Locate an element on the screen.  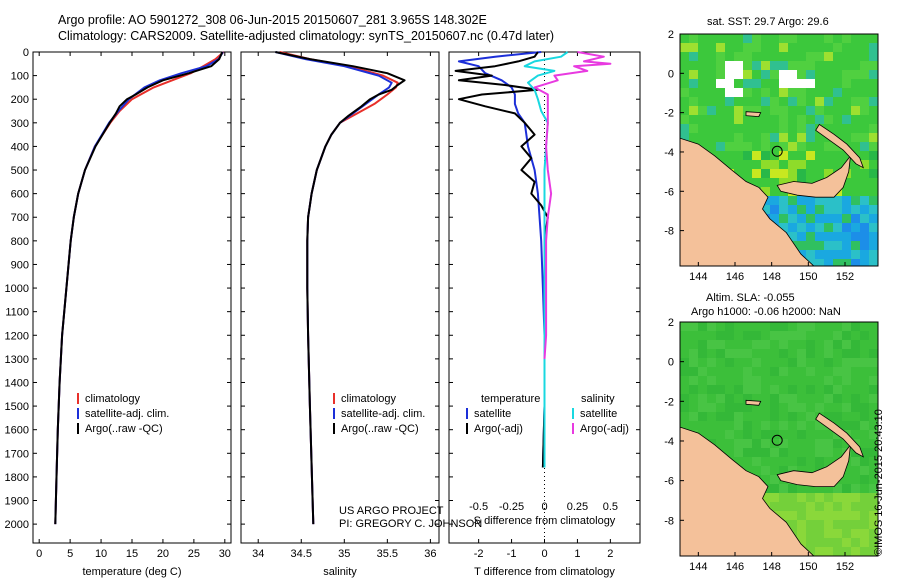
y-tick-label: -4 is located at coordinates (669, 442).